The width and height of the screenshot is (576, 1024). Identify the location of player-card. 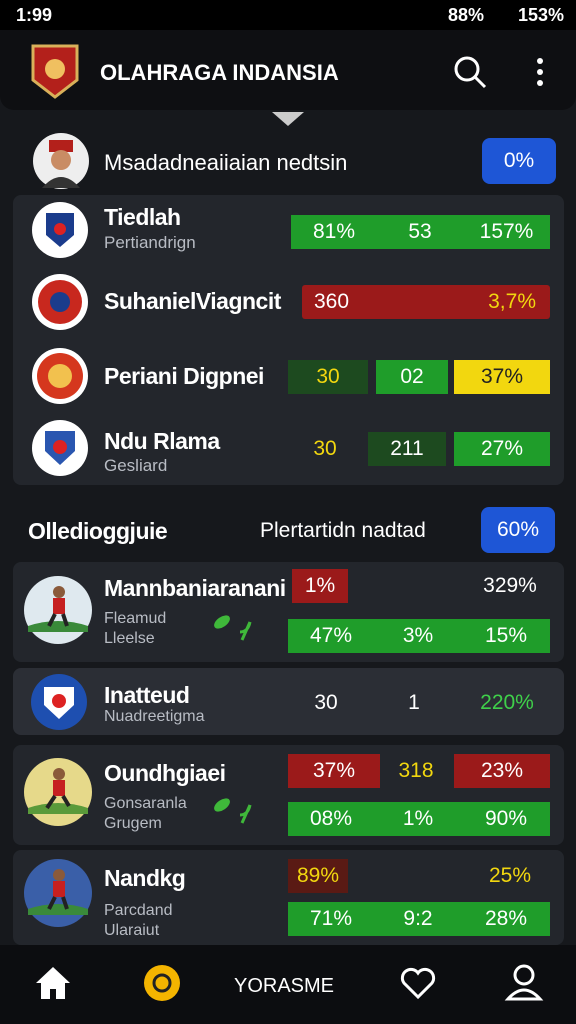
(288, 701).